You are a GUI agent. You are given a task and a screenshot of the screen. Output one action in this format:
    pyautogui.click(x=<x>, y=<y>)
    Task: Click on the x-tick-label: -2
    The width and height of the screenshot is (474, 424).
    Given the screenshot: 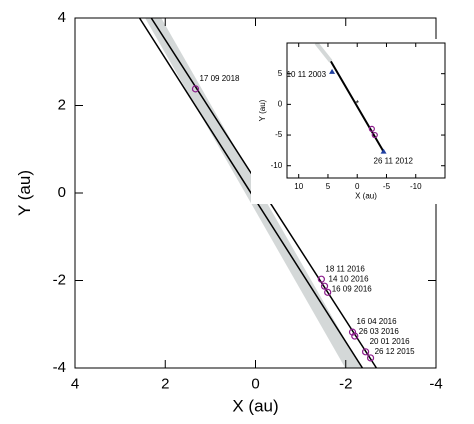 What is the action you would take?
    pyautogui.click(x=345, y=383)
    